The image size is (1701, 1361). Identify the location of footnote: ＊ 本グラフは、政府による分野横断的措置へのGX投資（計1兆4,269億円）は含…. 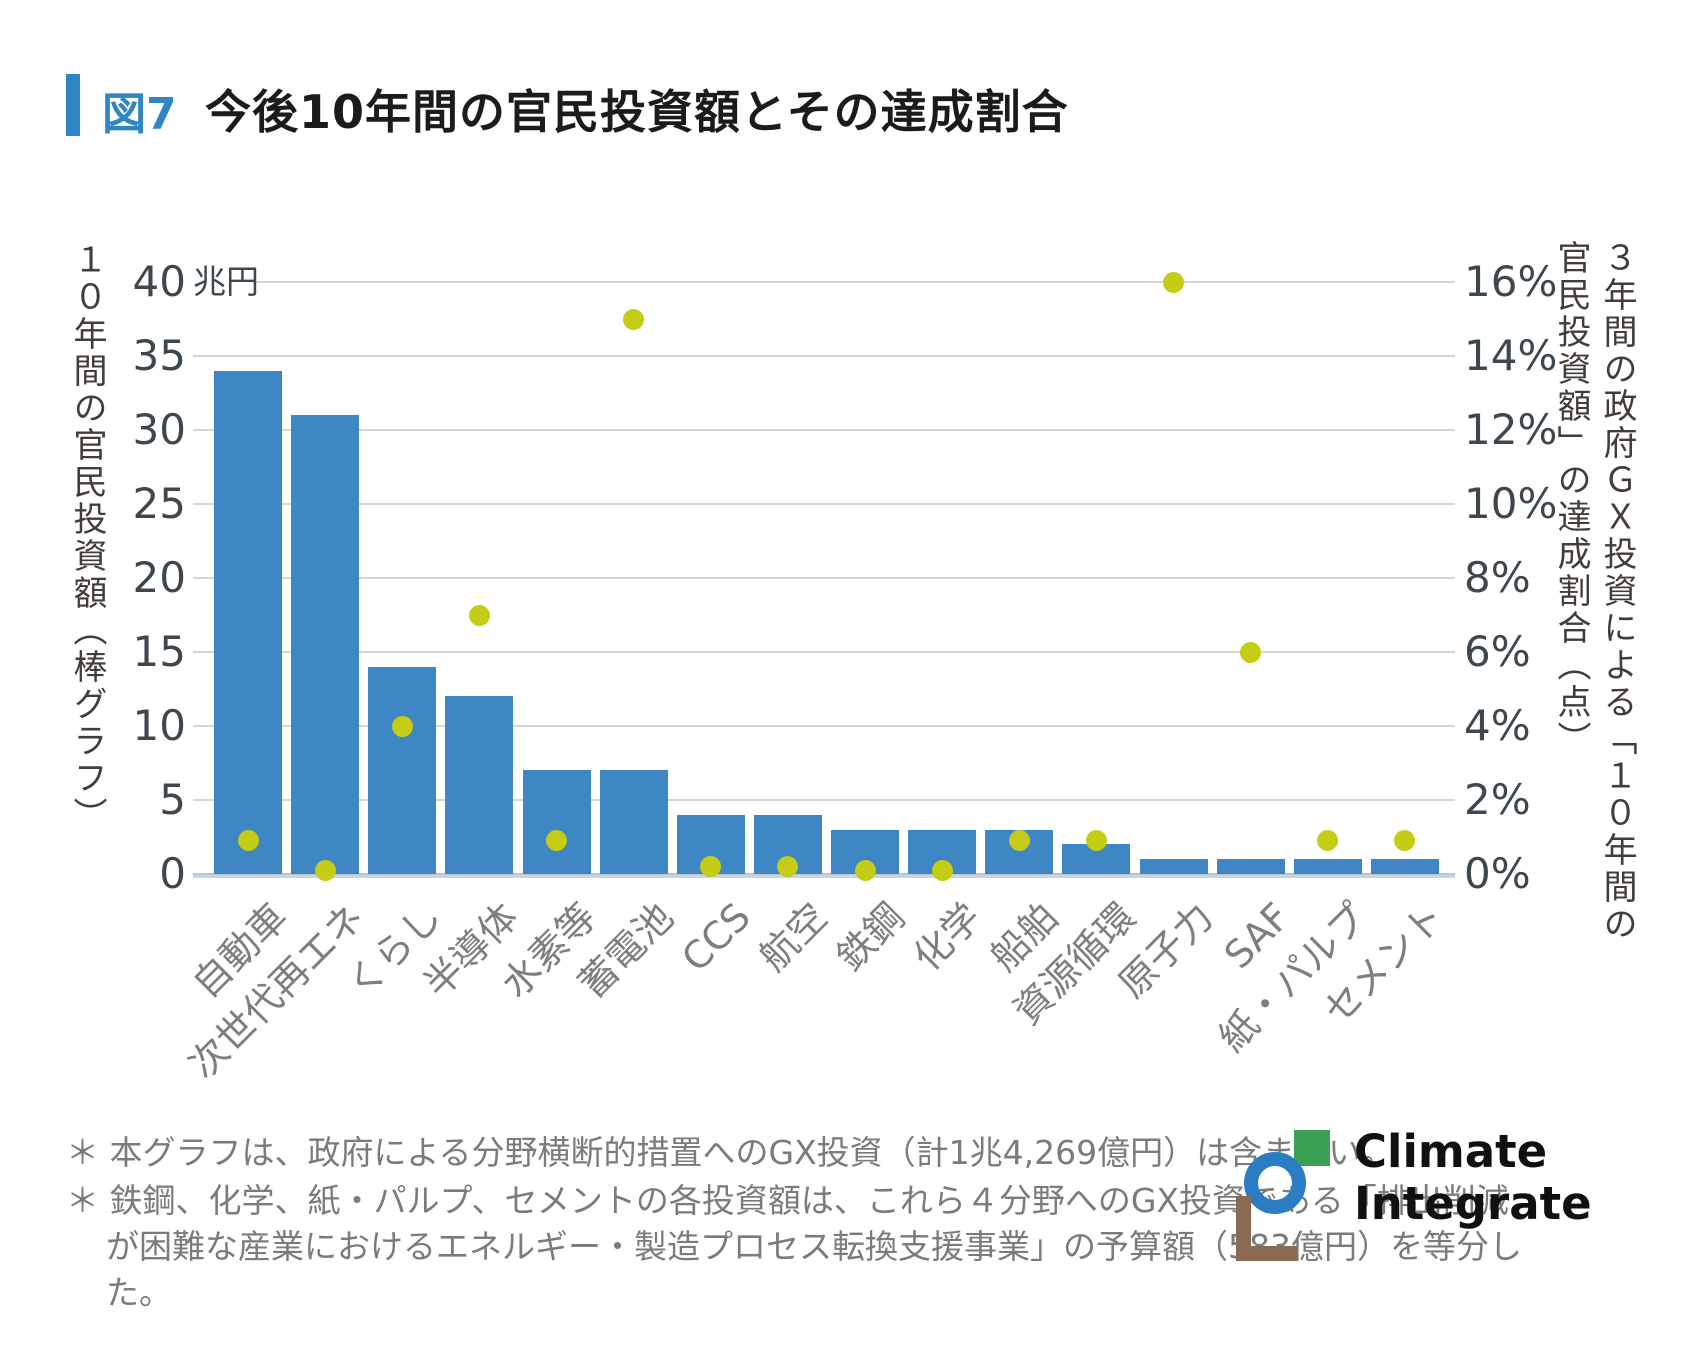
(730, 1152).